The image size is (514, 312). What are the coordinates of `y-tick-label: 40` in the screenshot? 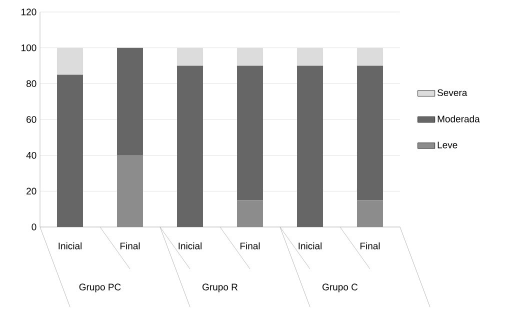 It's located at (31, 155).